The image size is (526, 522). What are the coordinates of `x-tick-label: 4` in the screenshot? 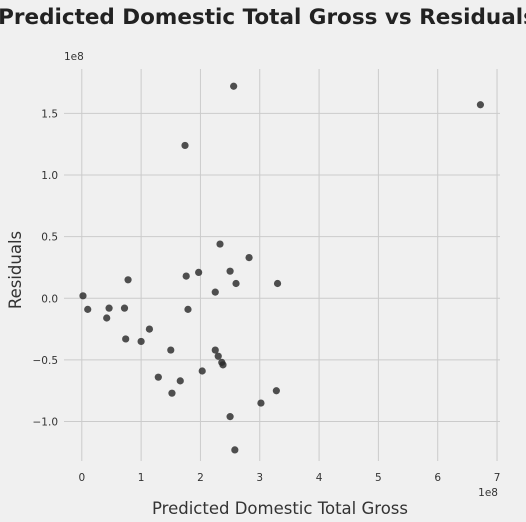 It's located at (319, 478).